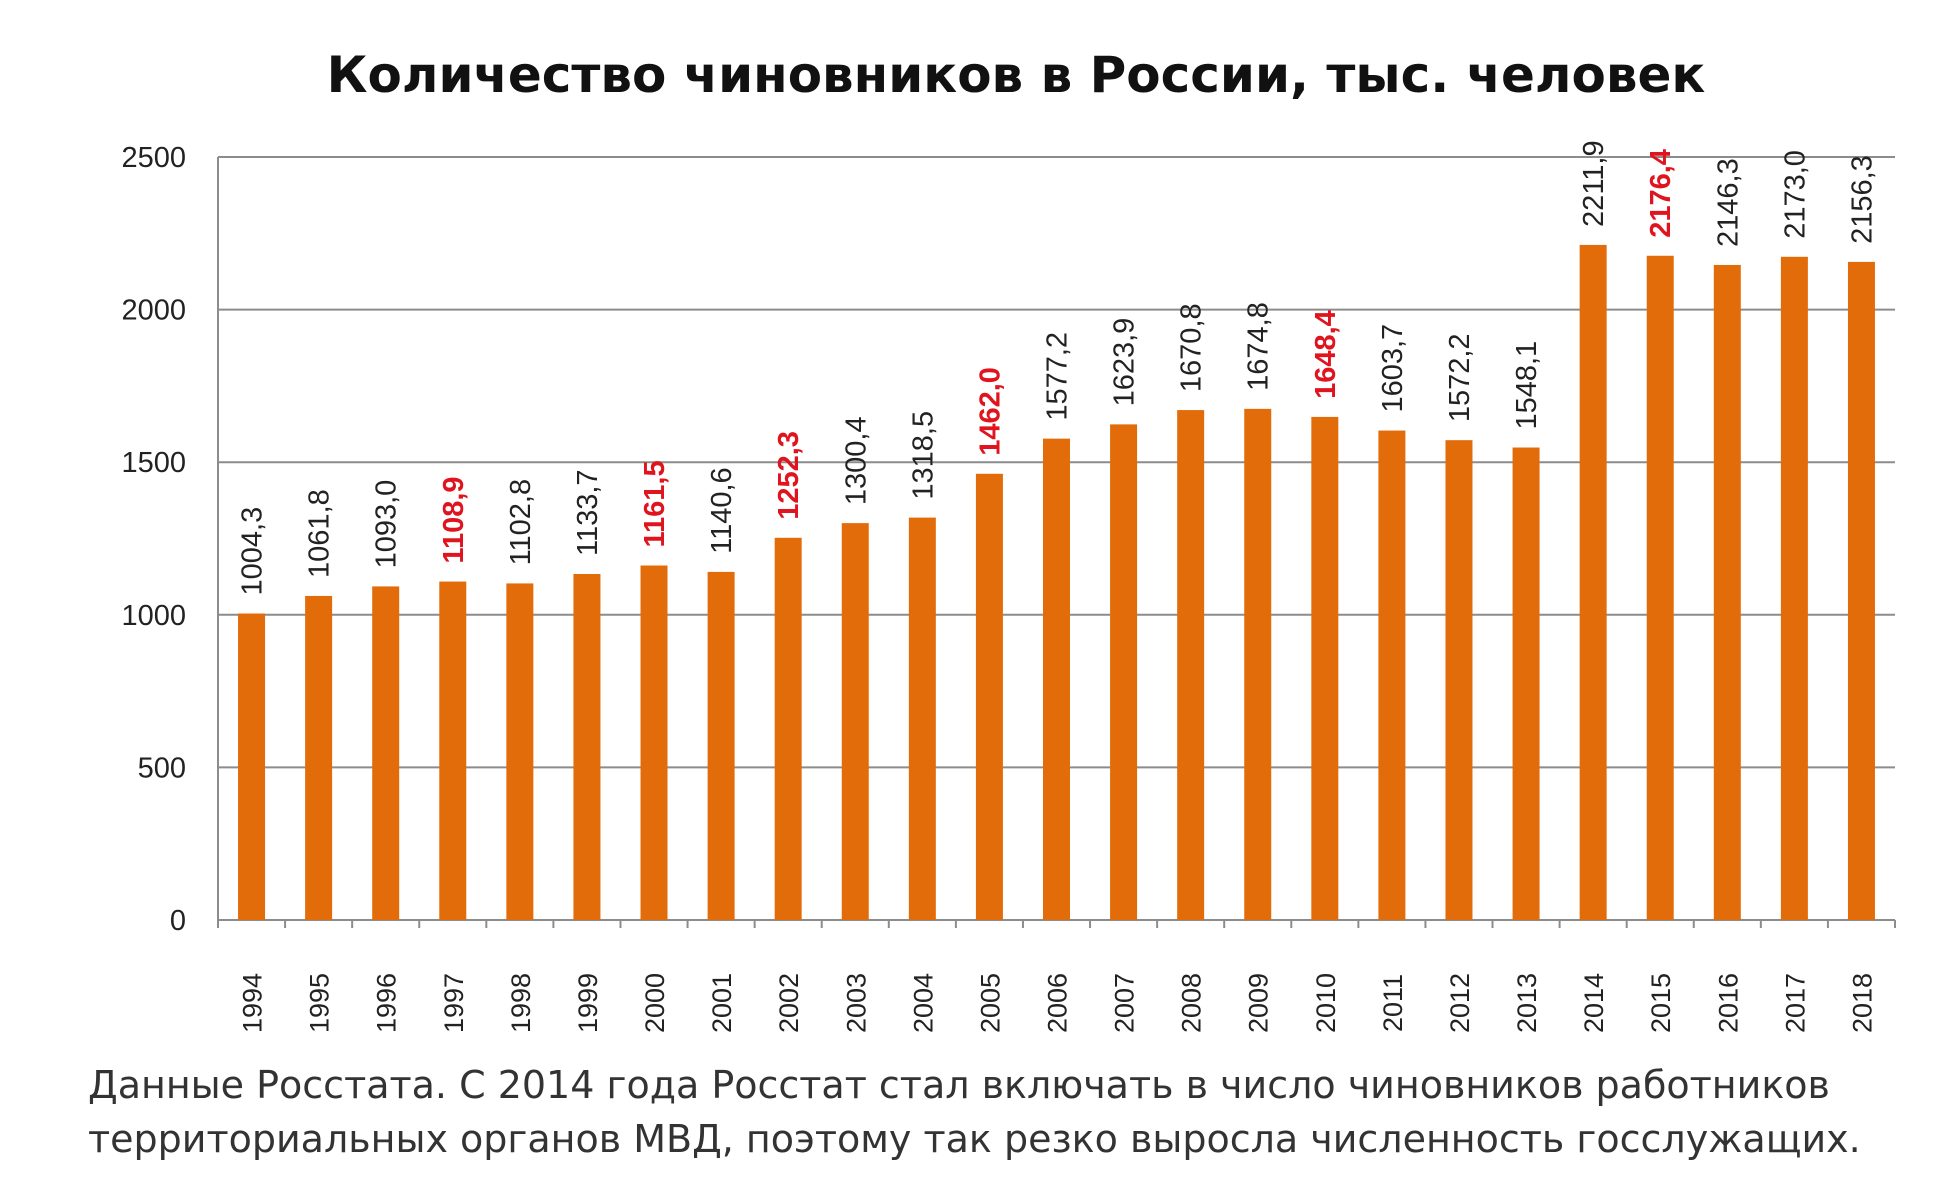  I want to click on x-tick-label: 2000, so click(655, 1003).